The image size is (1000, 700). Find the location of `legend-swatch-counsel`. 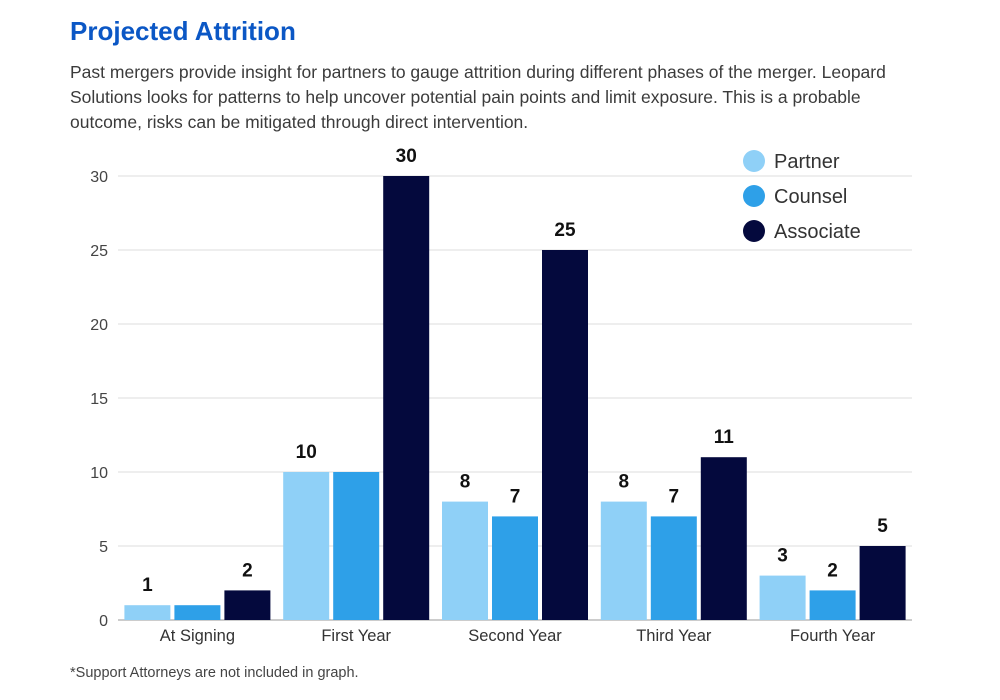

legend-swatch-counsel is located at coordinates (754, 196).